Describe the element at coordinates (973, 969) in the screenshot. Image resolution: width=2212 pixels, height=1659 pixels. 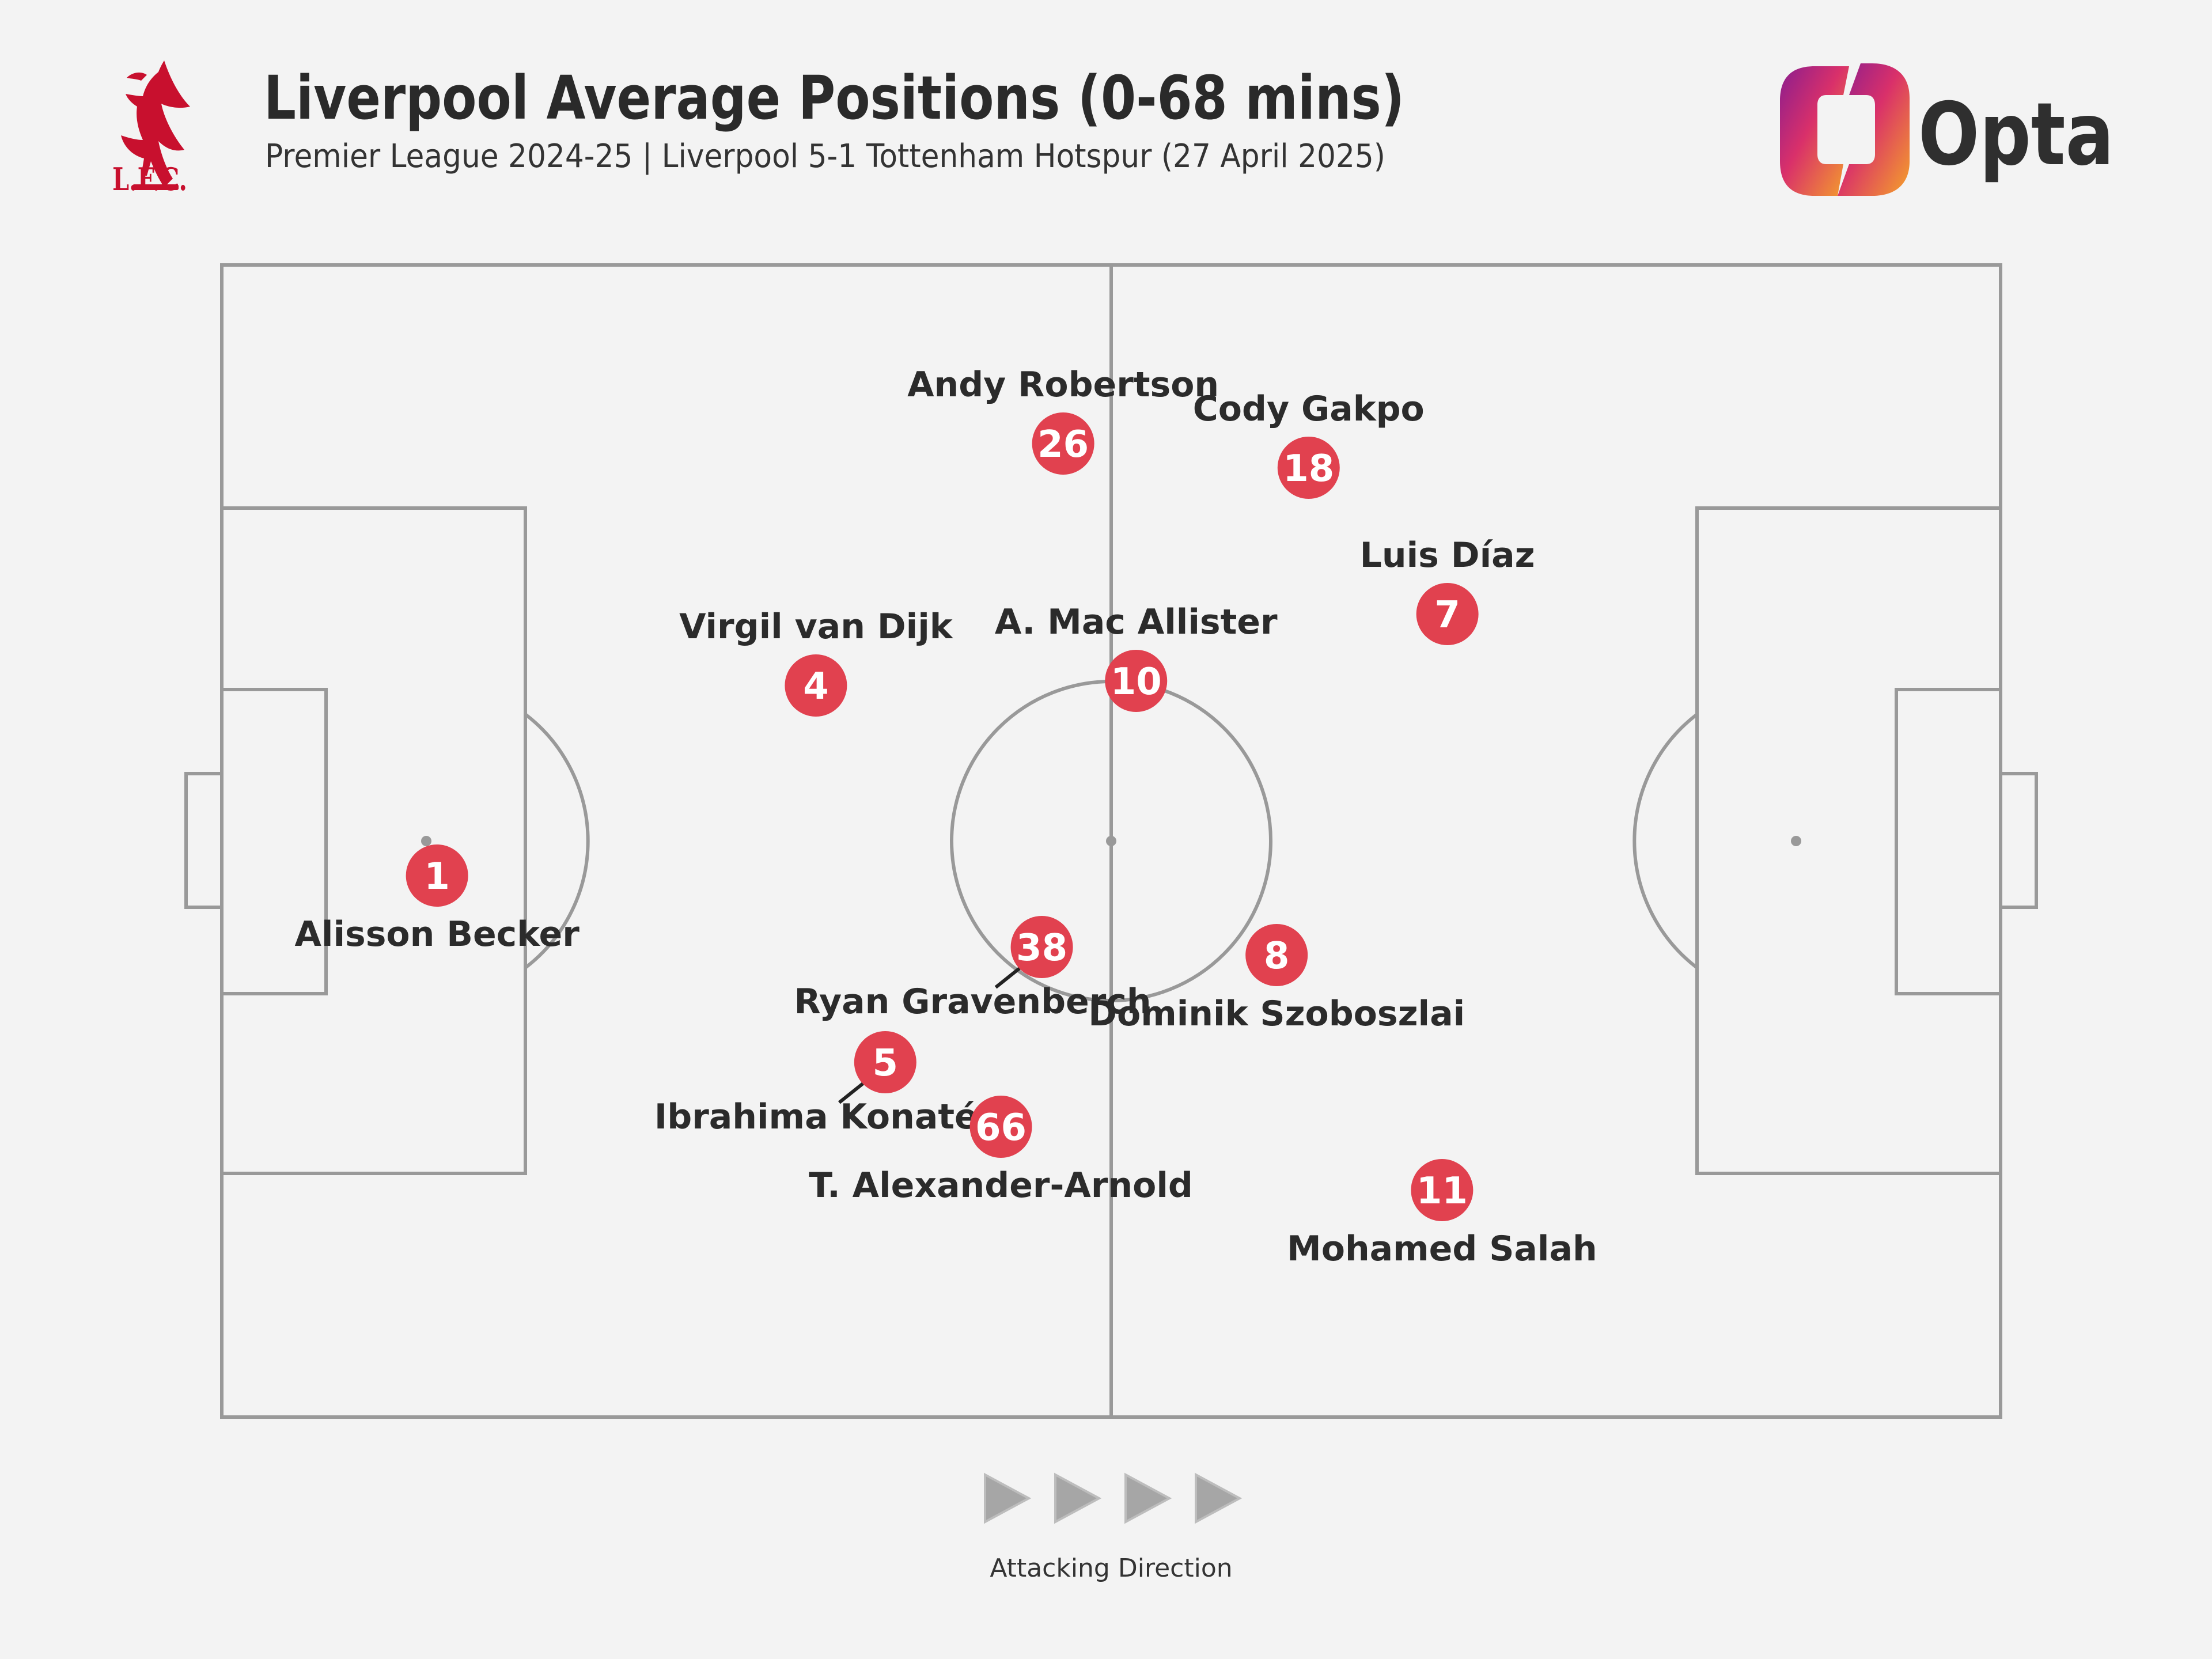
I see `player-marker: 38 Ryan Gravenberch` at that location.